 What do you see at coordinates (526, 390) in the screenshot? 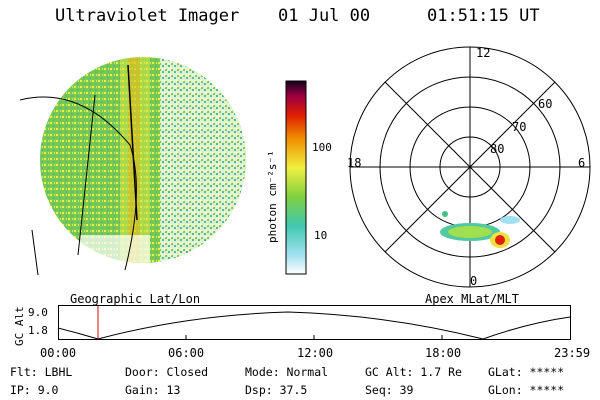
I see `info-glon: GLon: *****` at bounding box center [526, 390].